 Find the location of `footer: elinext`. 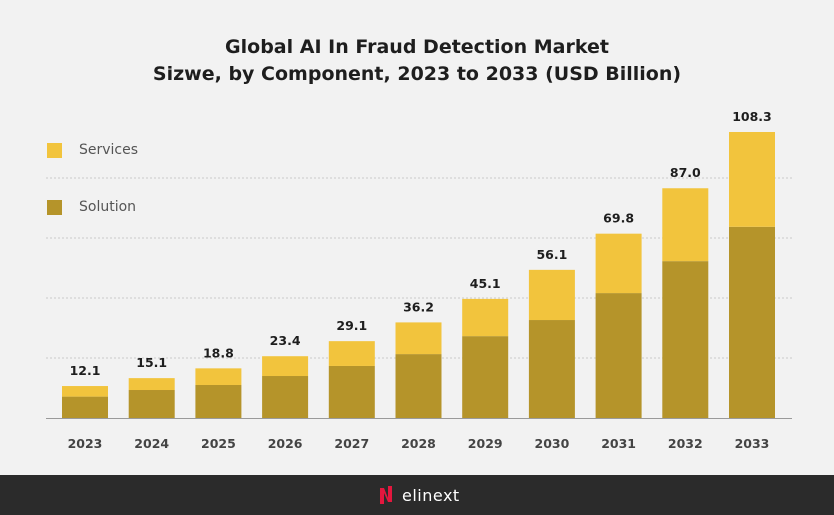

footer: elinext is located at coordinates (417, 495).